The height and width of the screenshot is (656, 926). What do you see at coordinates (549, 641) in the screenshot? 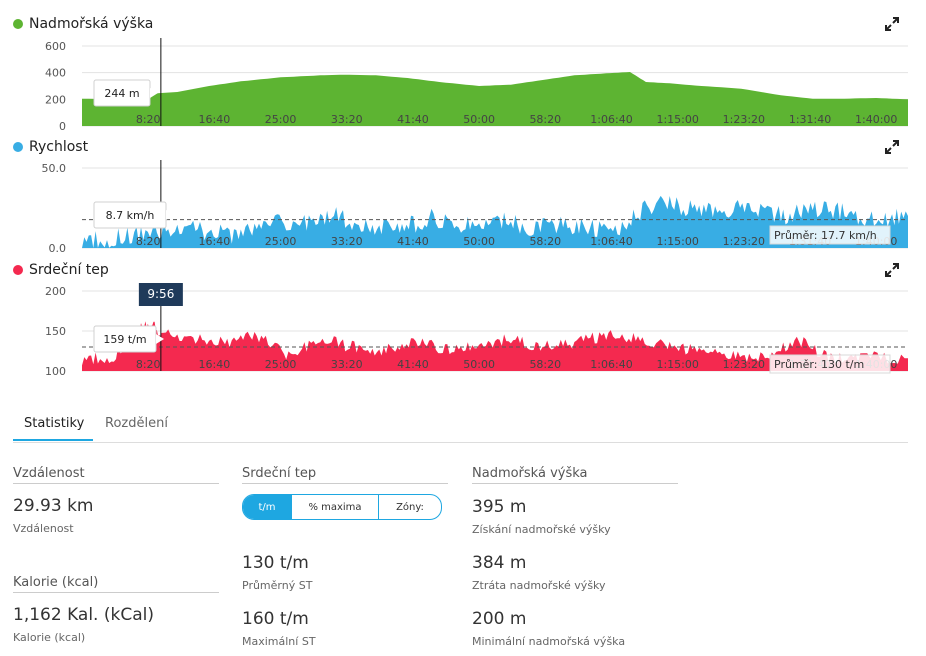
I see `elev-min-label: Minimální nadmořská výška` at bounding box center [549, 641].